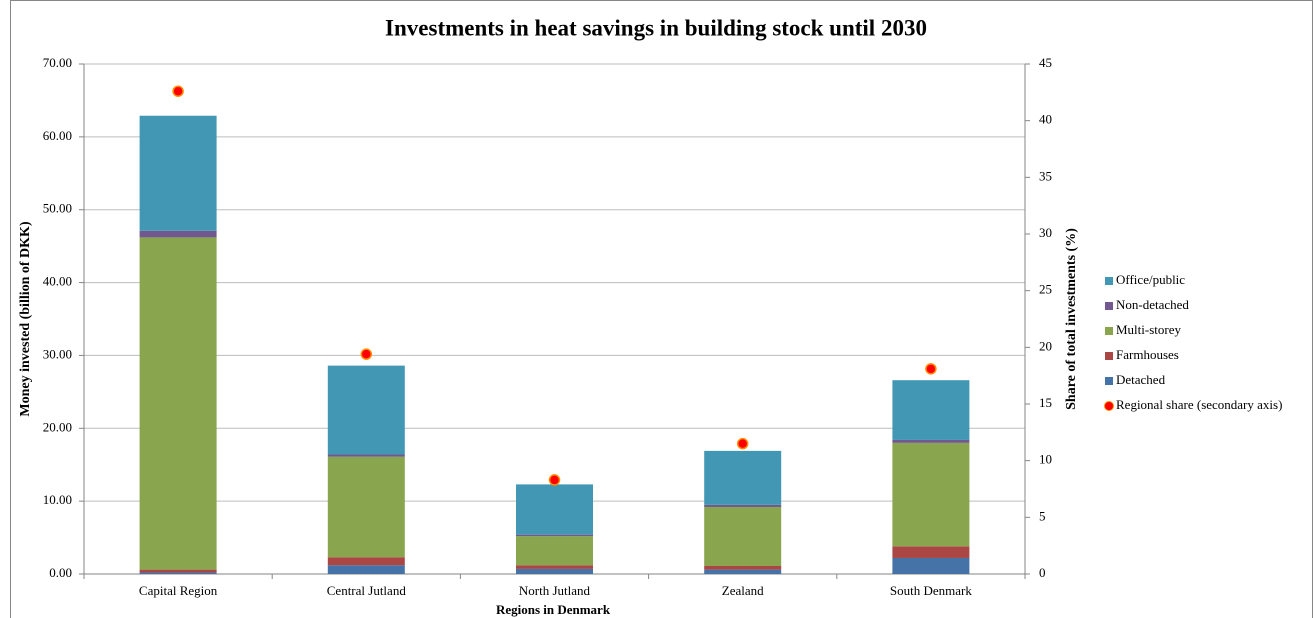  Describe the element at coordinates (57, 208) in the screenshot. I see `y-tick-label: 50.00` at that location.